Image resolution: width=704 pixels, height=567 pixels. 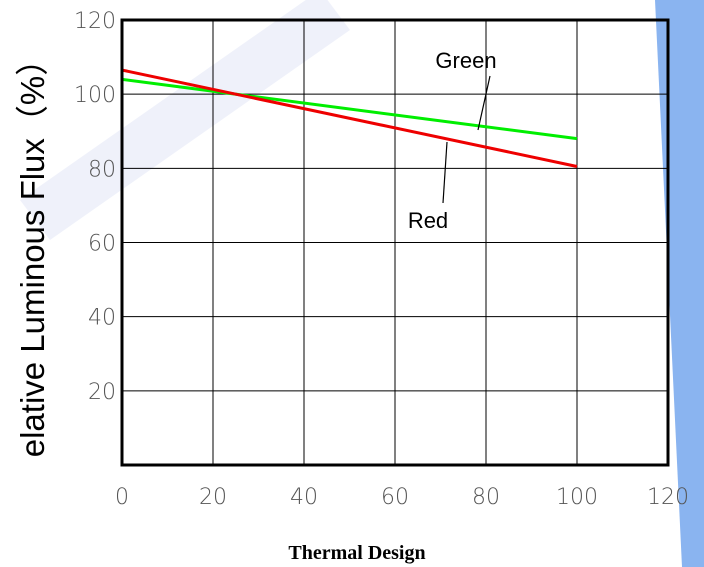 What do you see at coordinates (577, 497) in the screenshot?
I see `x-tick-label-5: 100` at bounding box center [577, 497].